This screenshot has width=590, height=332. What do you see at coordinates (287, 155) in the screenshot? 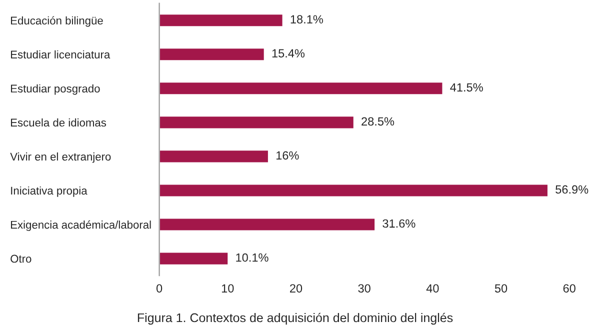
I see `data-label: 16%` at bounding box center [287, 155].